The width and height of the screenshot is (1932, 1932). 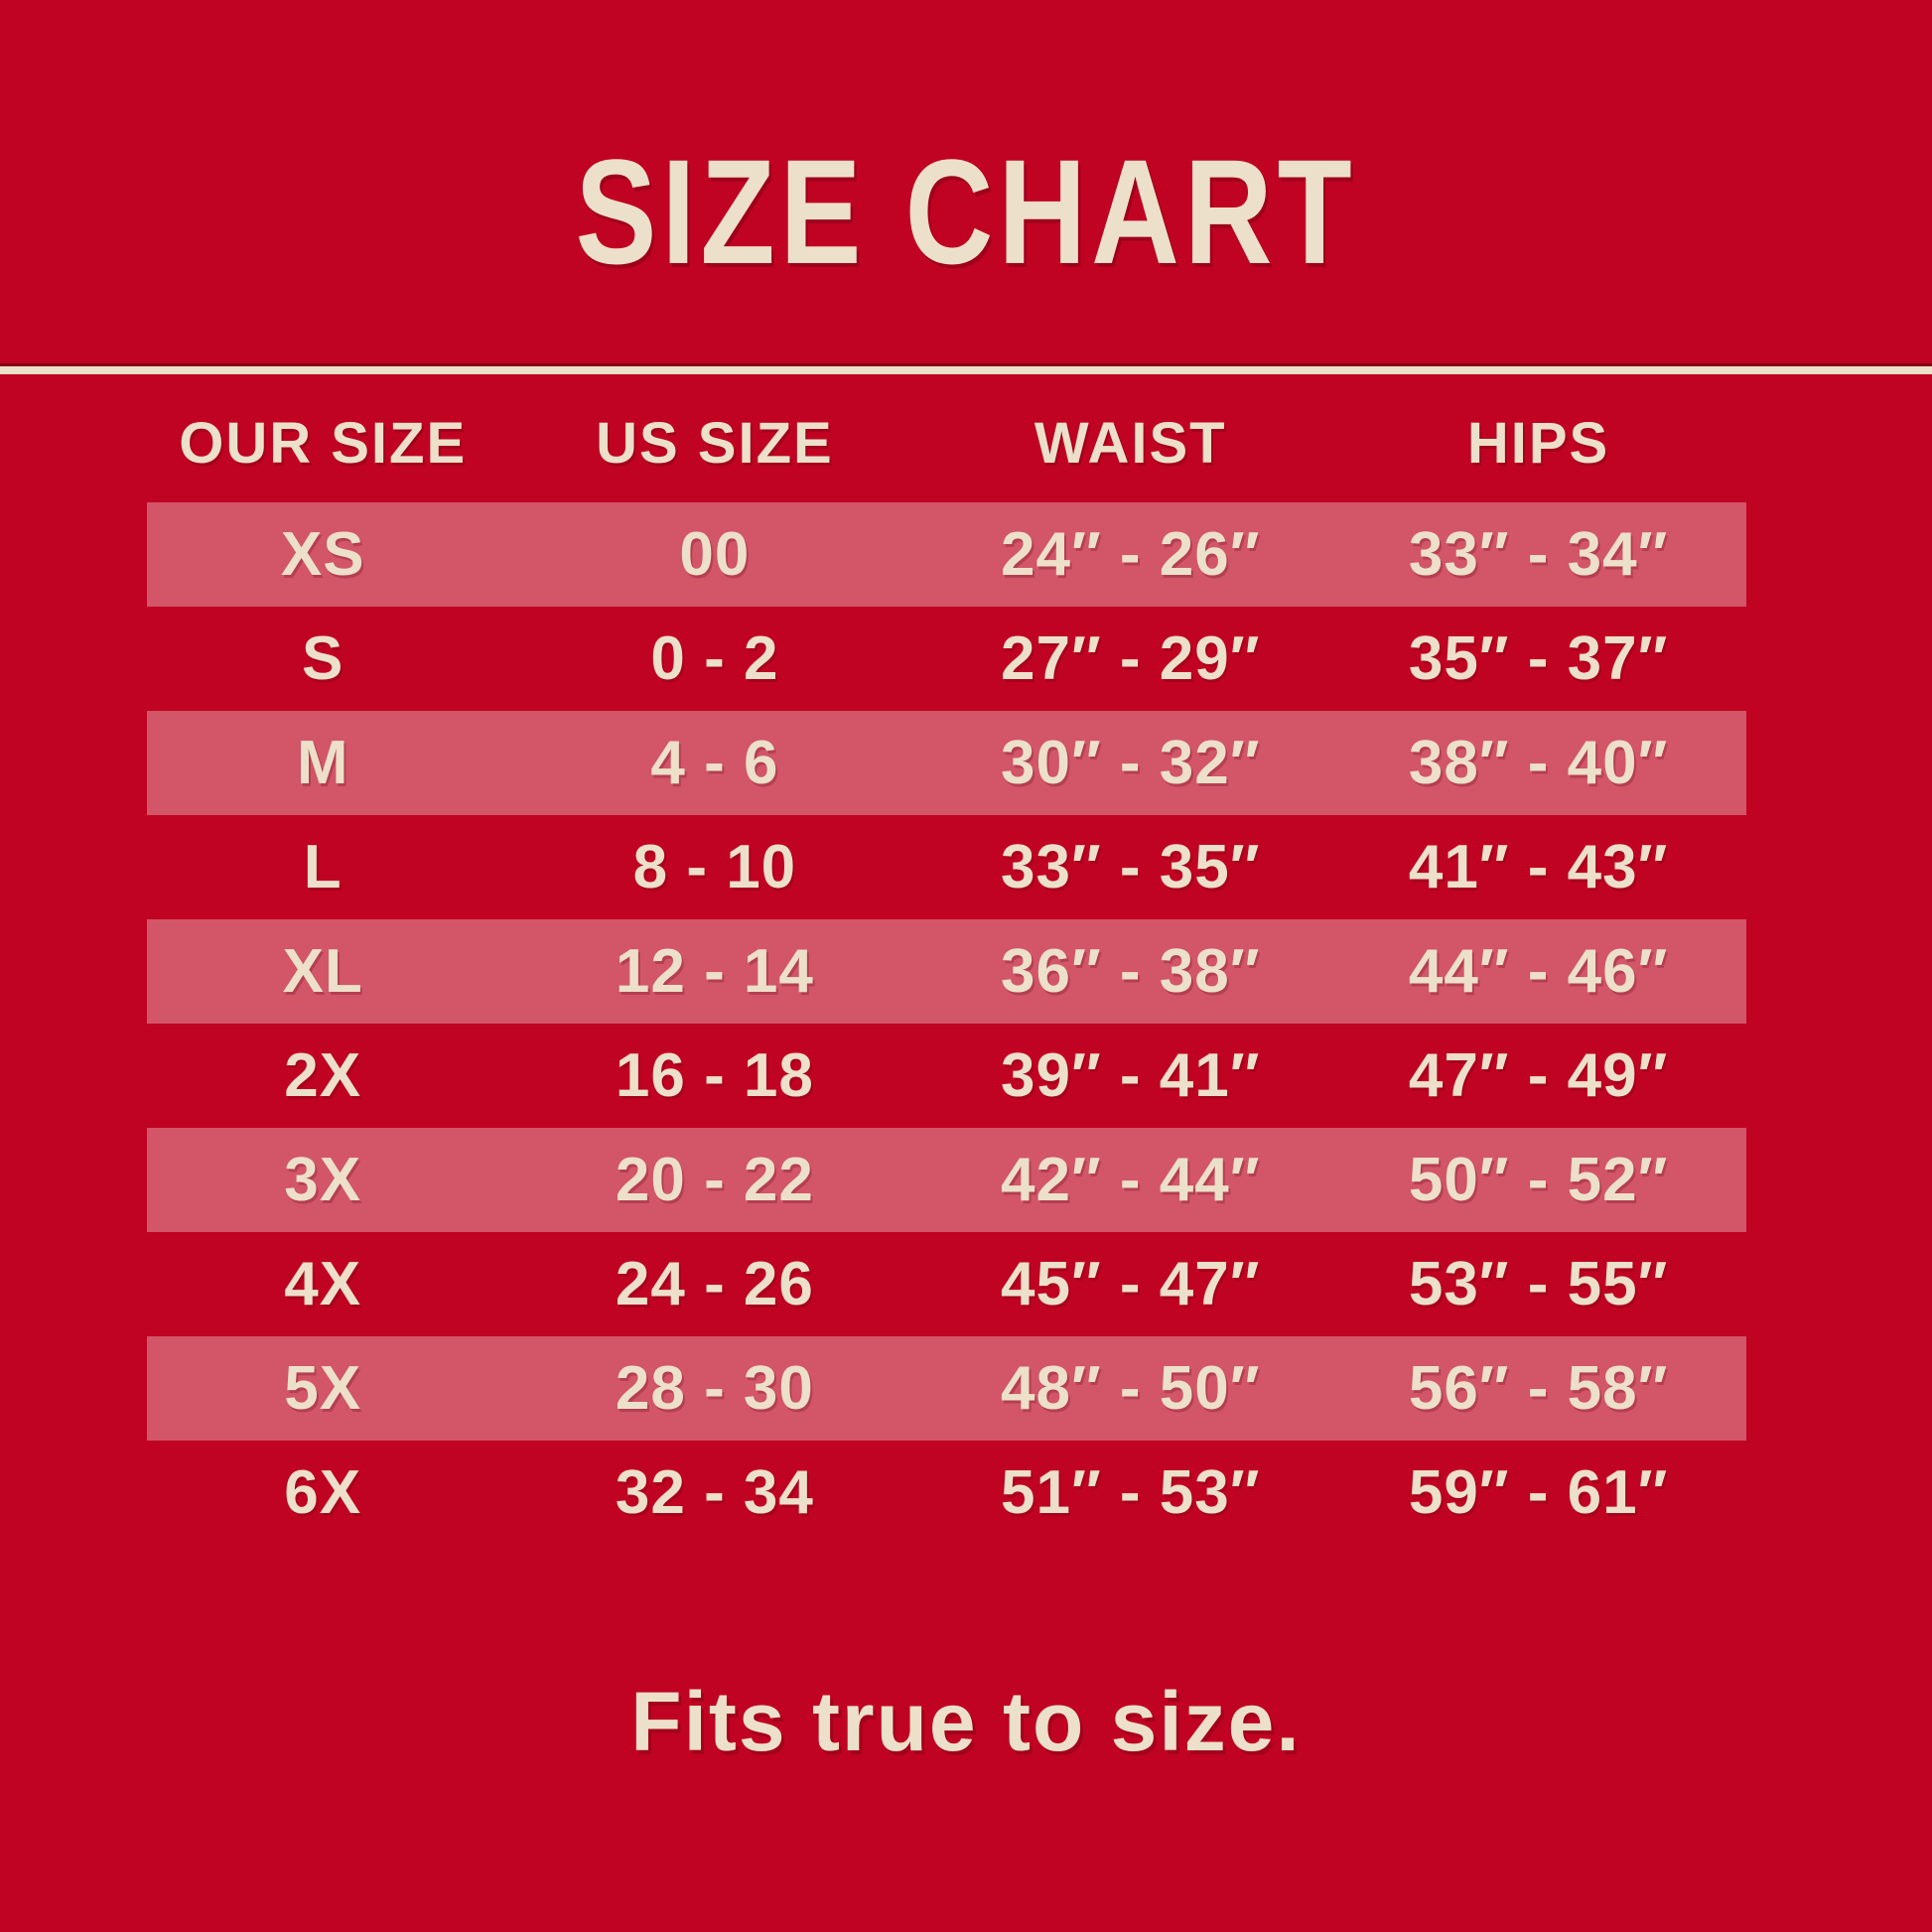 I want to click on cell-waist: 45″ - 47″, so click(x=1131, y=1284).